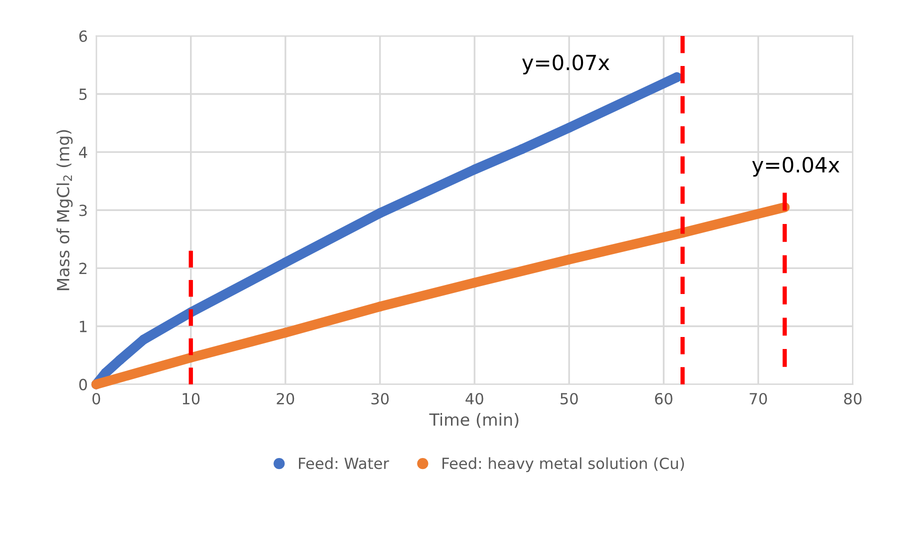 Image resolution: width=917 pixels, height=553 pixels. Describe the element at coordinates (83, 210) in the screenshot. I see `y-tick-label: 3` at that location.